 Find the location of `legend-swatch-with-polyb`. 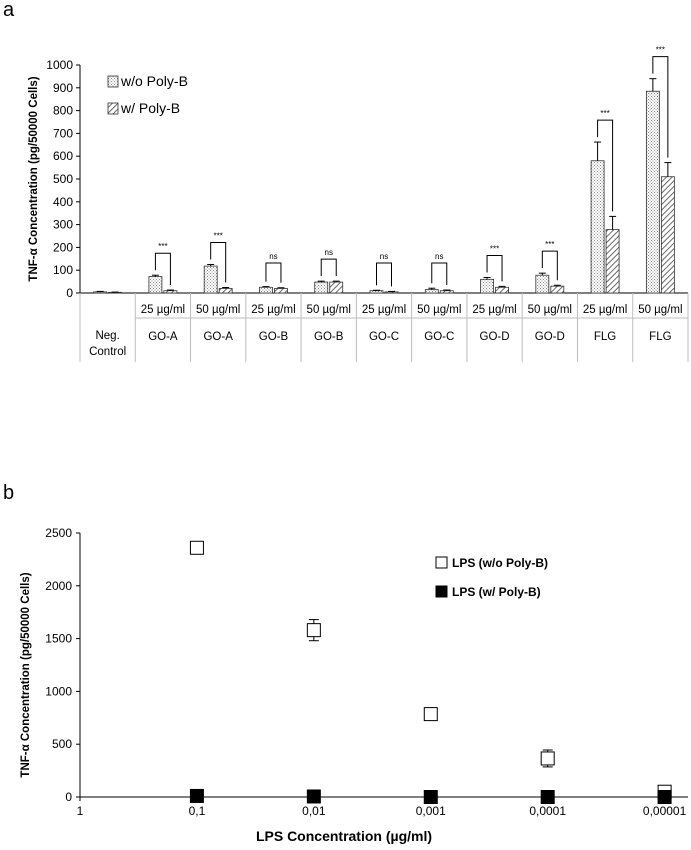

legend-swatch-with-polyb is located at coordinates (113, 108).